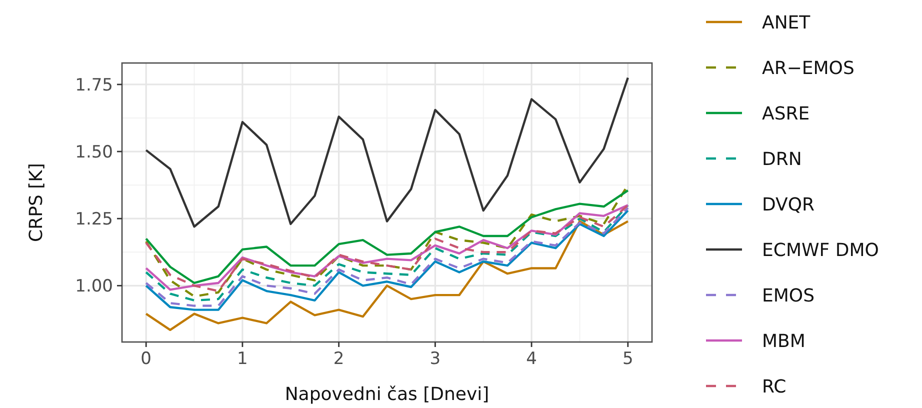 The image size is (922, 408). Describe the element at coordinates (387, 394) in the screenshot. I see `x-axis-title: Napovedni čas [Dnevi]` at that location.